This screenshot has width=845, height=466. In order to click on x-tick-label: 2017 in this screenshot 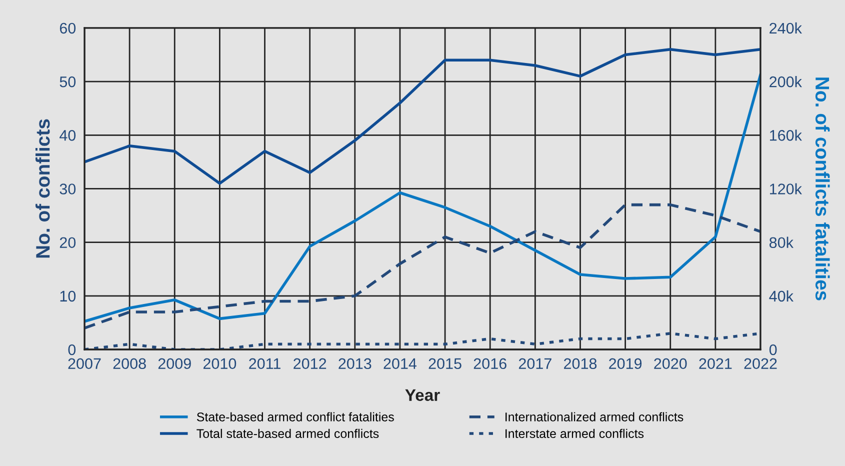, I will do `click(535, 364)`.